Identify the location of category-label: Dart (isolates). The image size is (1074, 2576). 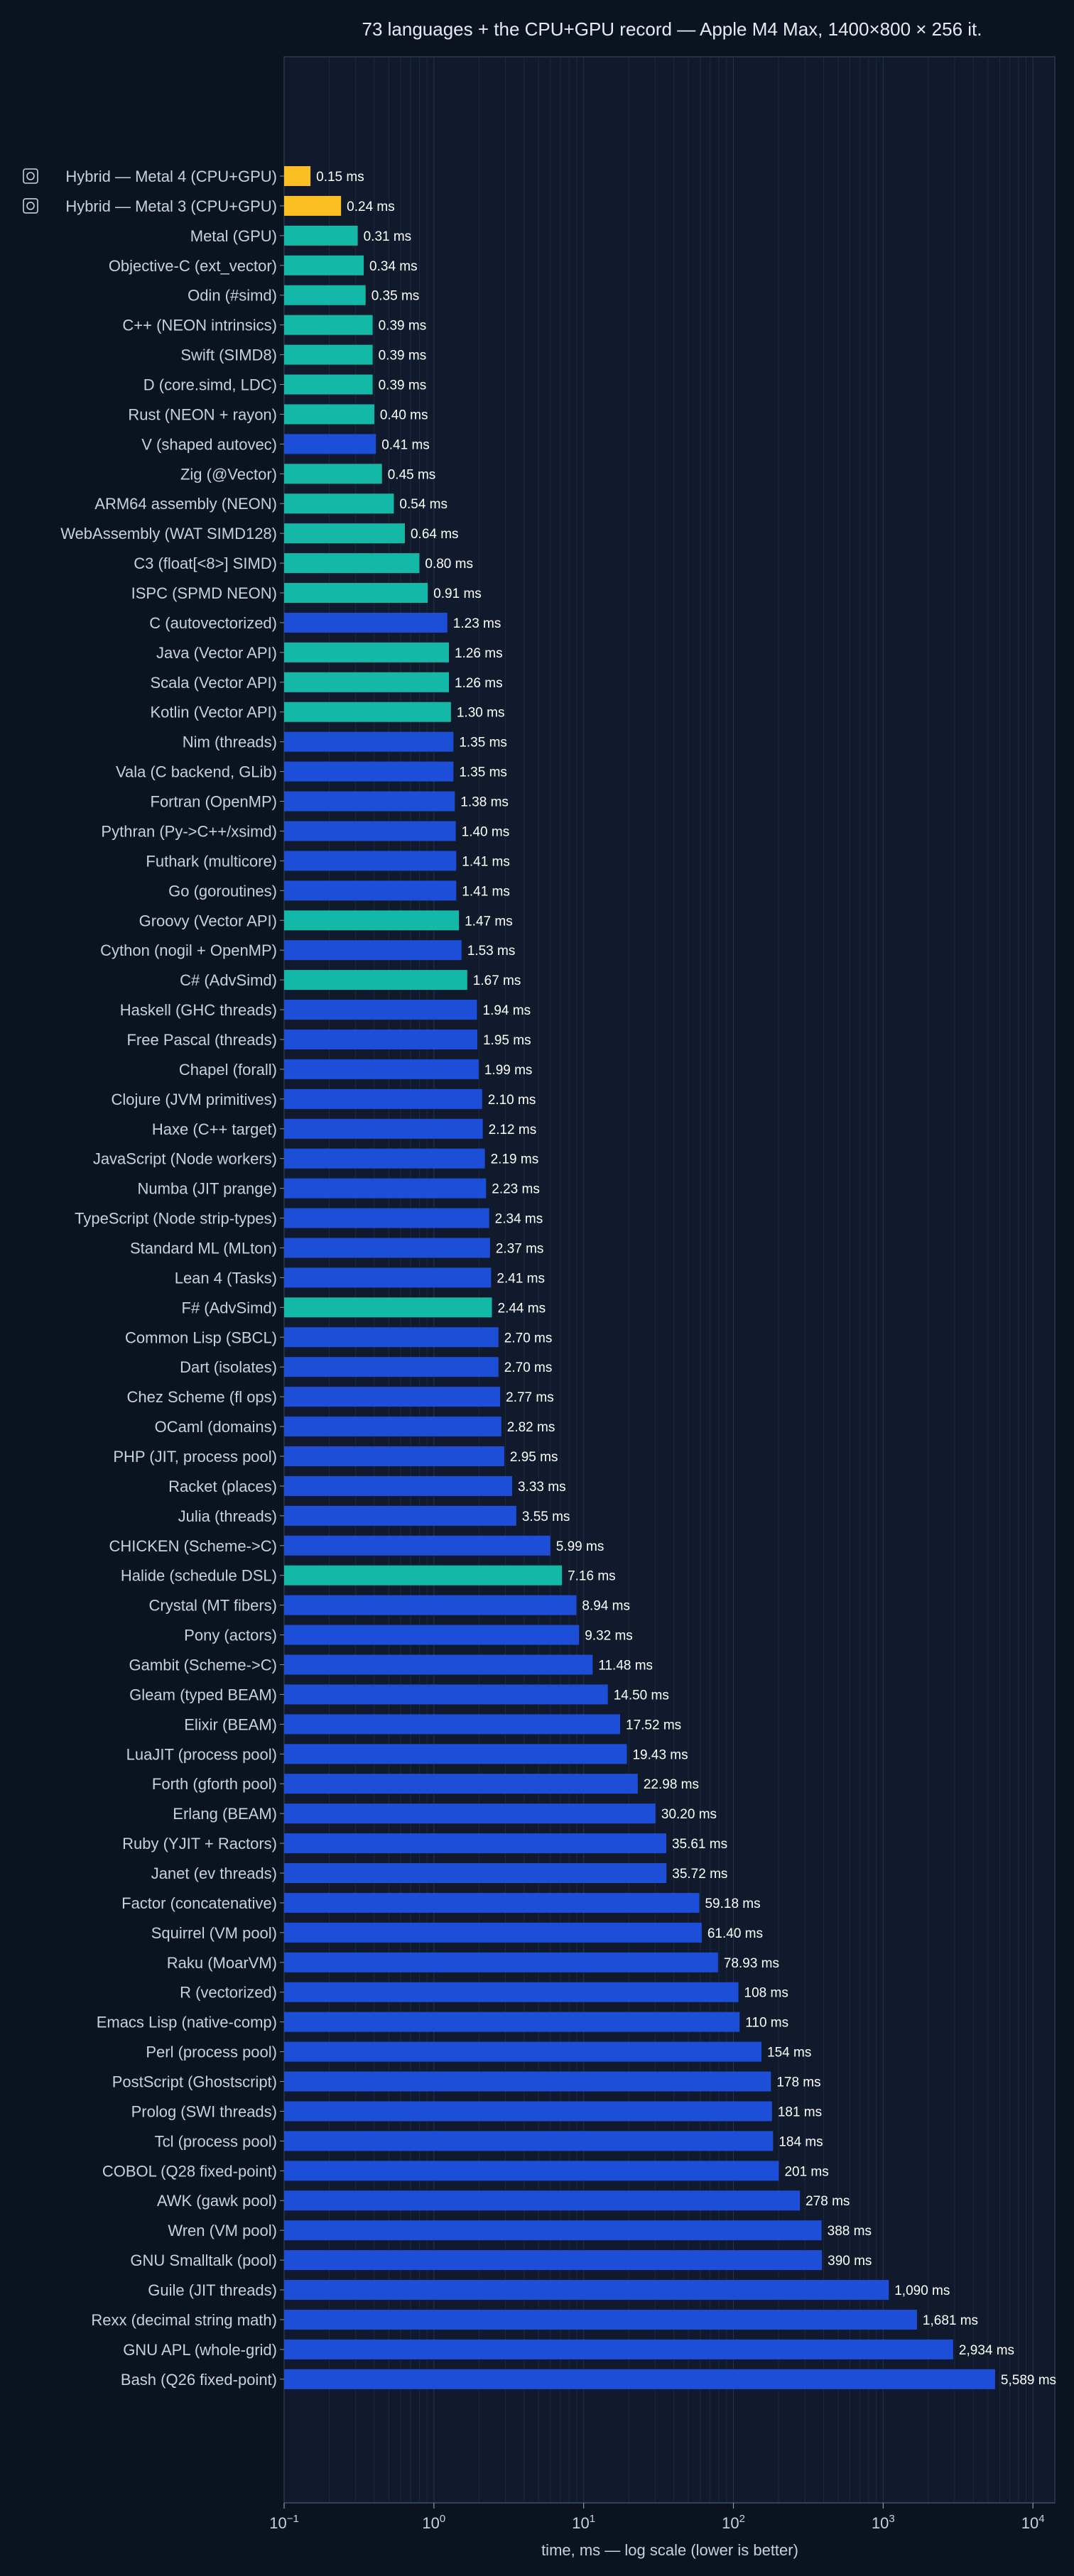
(229, 1367).